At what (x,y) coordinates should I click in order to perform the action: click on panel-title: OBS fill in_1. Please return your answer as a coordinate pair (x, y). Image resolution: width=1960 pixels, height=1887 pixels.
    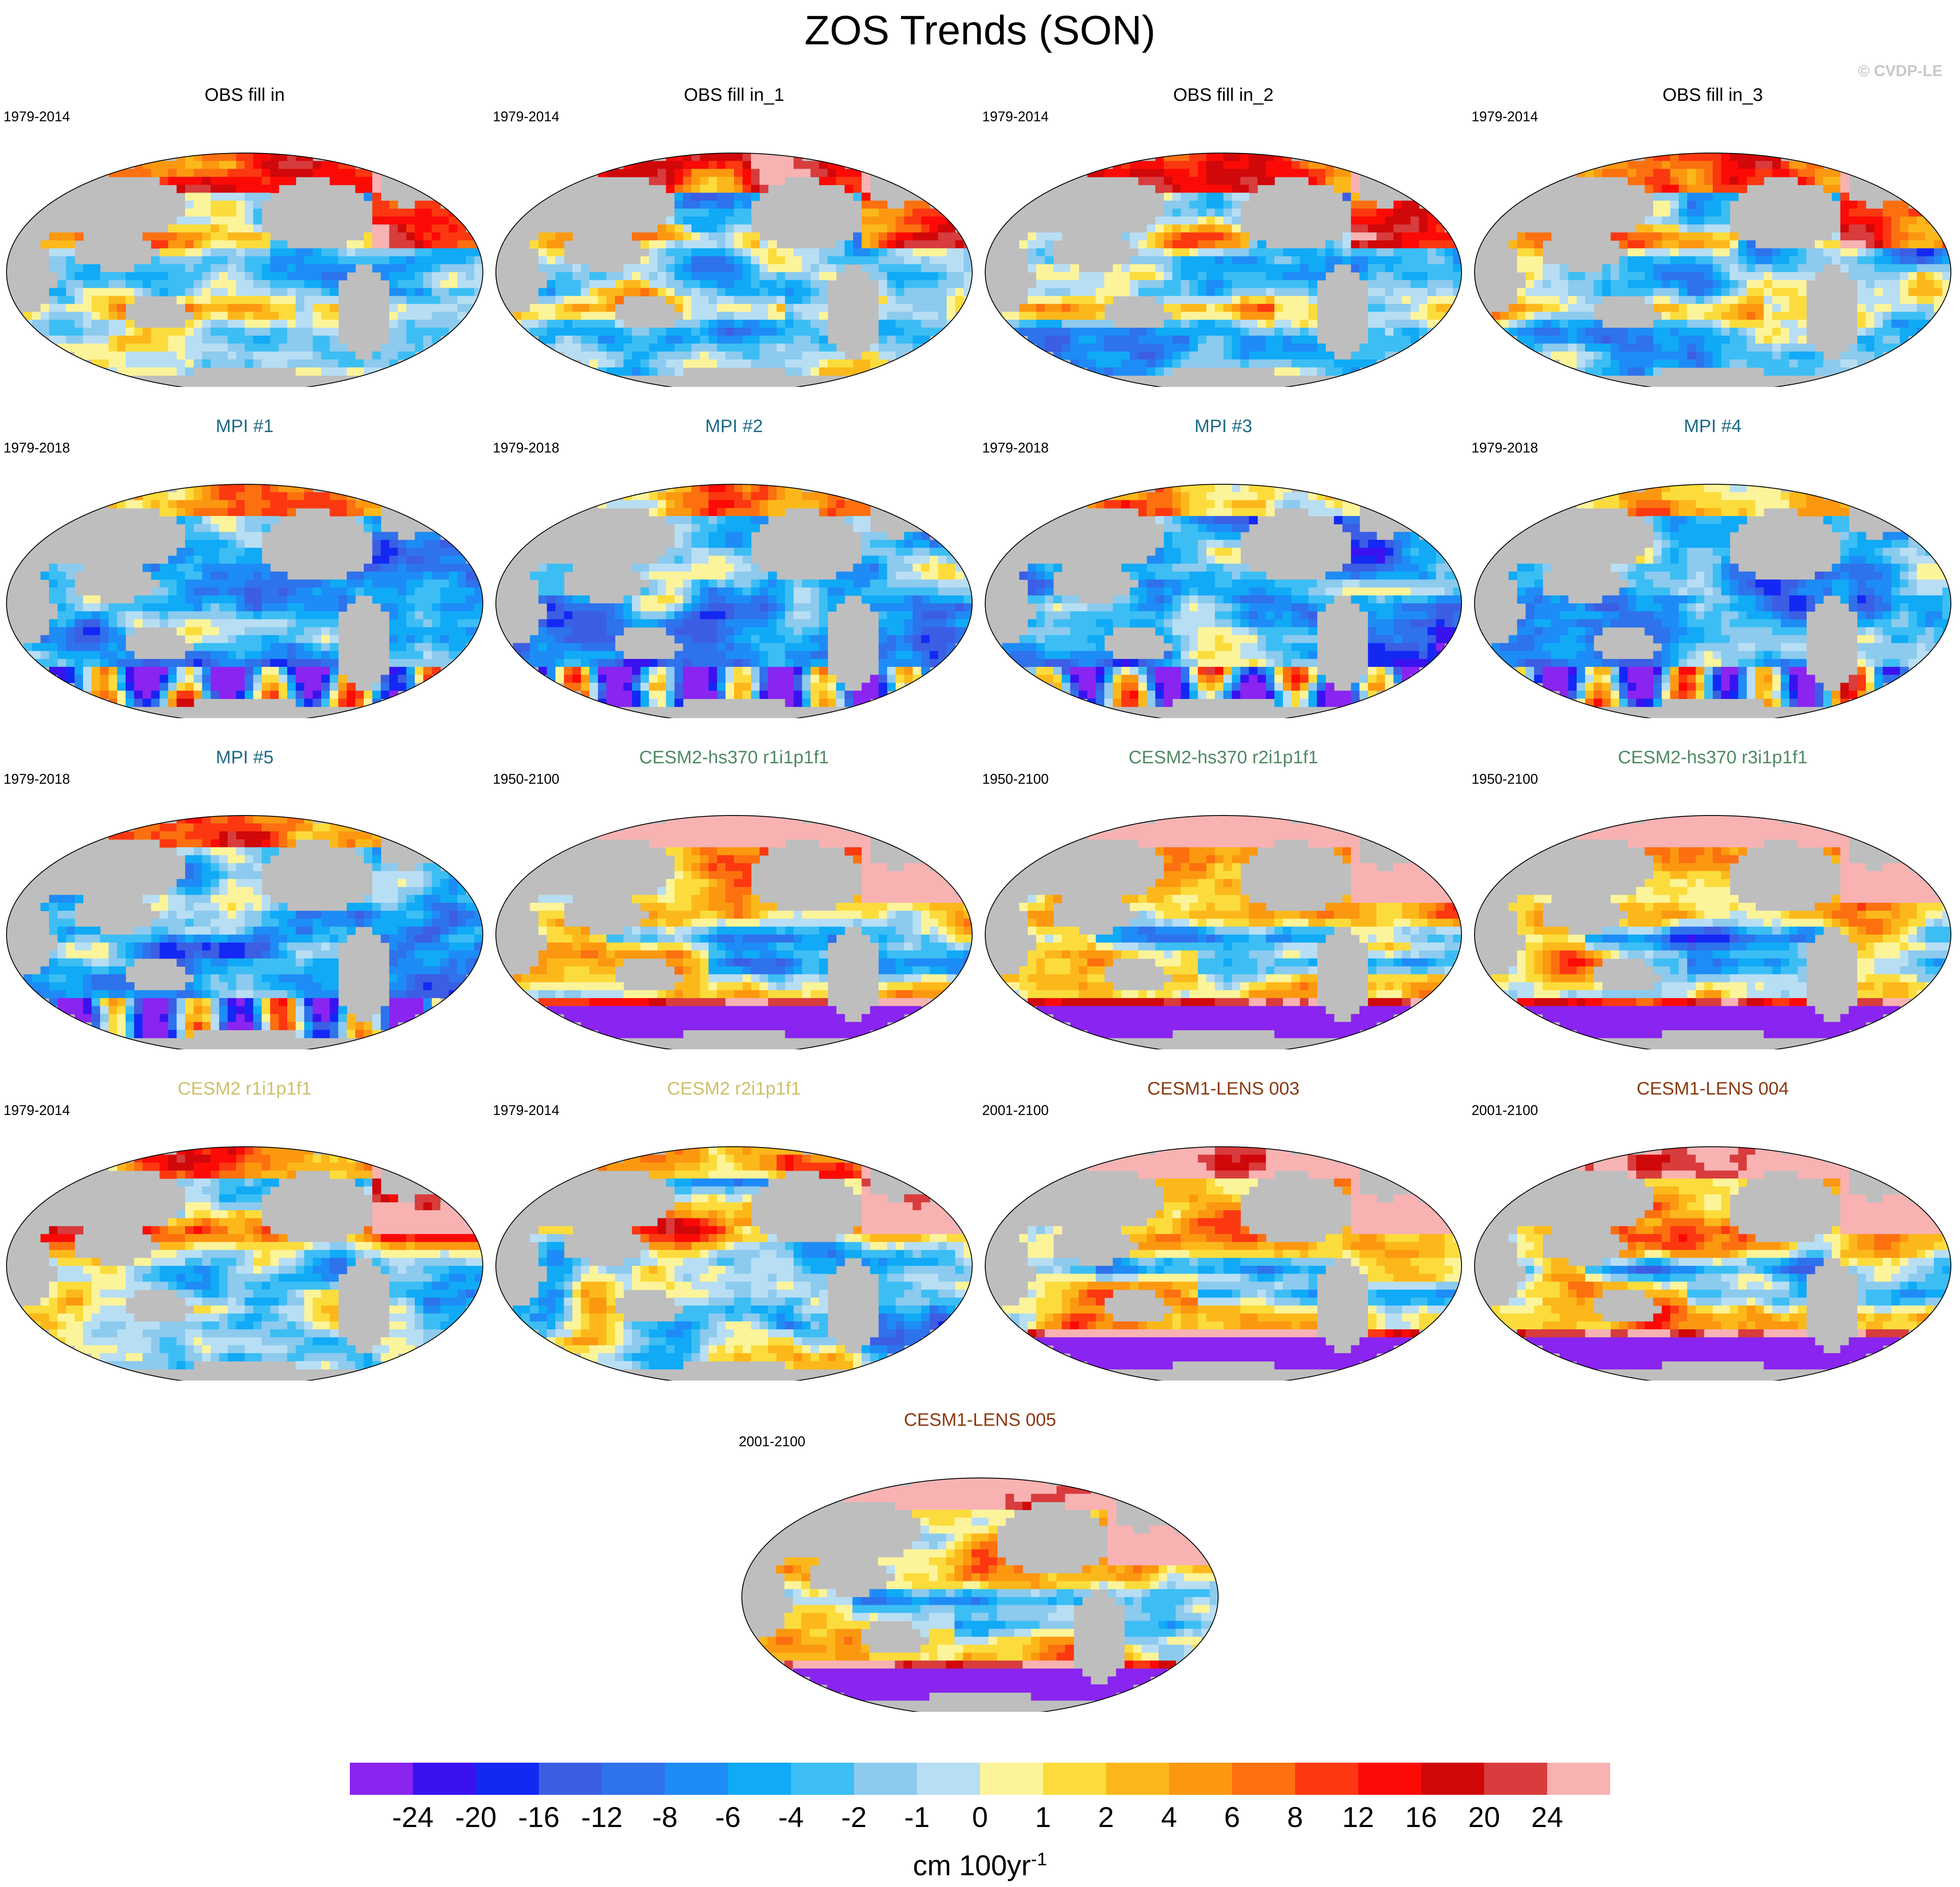
    Looking at the image, I should click on (734, 94).